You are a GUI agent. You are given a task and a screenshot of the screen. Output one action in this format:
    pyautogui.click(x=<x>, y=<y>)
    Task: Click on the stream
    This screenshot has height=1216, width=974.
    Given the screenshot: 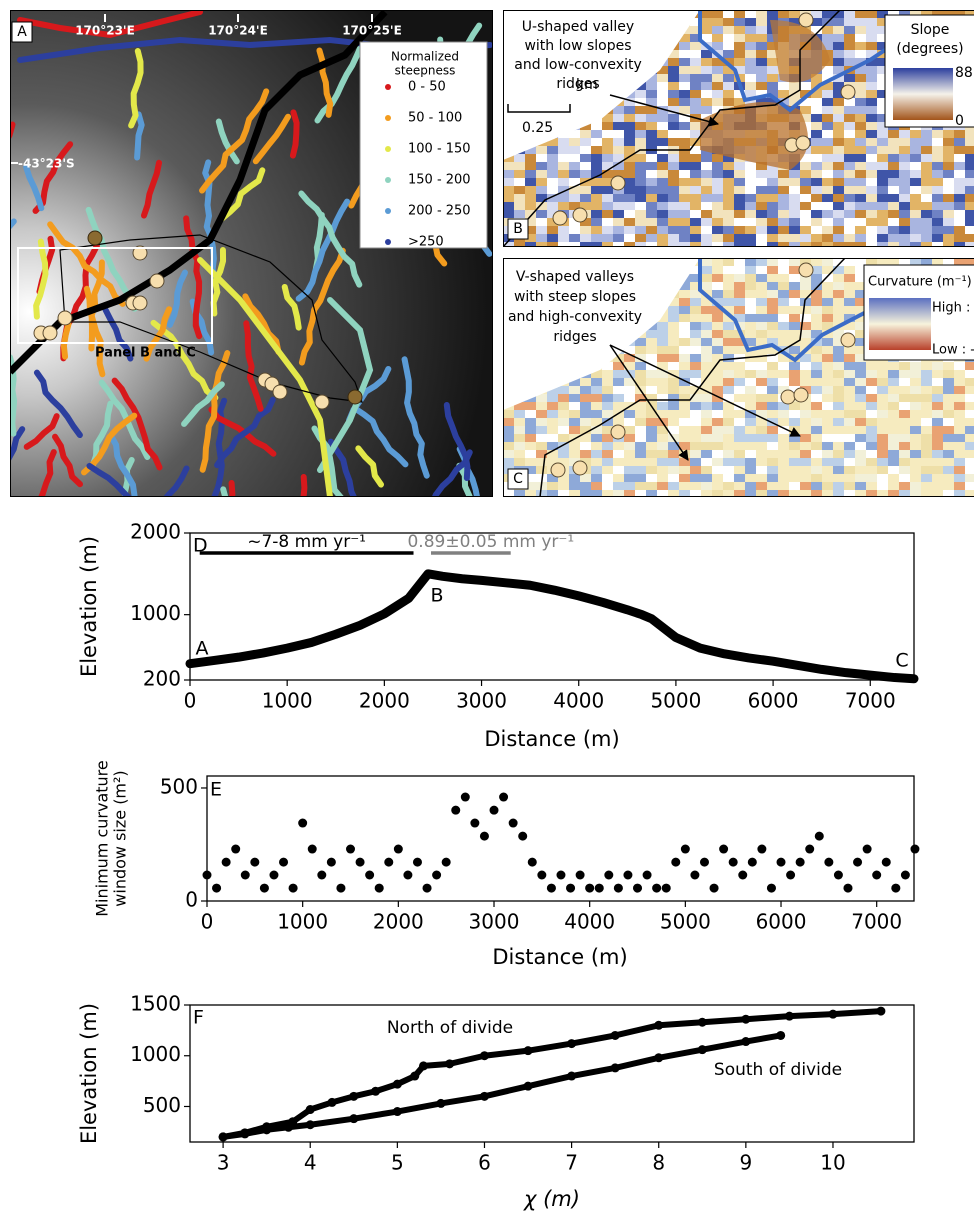 What is the action you would take?
    pyautogui.click(x=322, y=306)
    